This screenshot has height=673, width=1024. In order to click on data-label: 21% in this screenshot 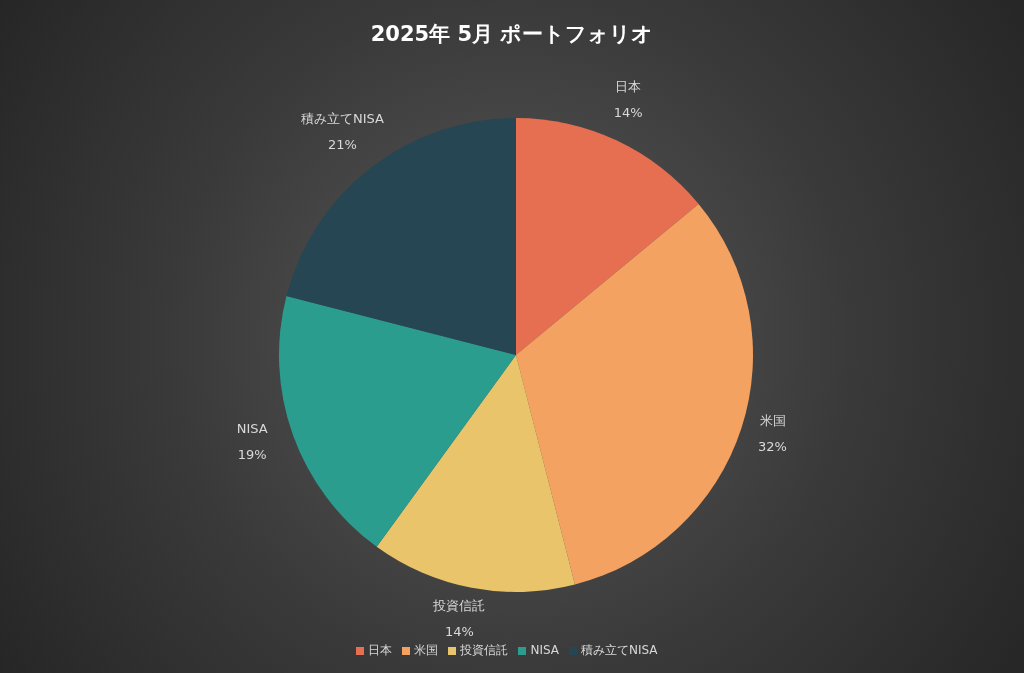, I will do `click(342, 144)`.